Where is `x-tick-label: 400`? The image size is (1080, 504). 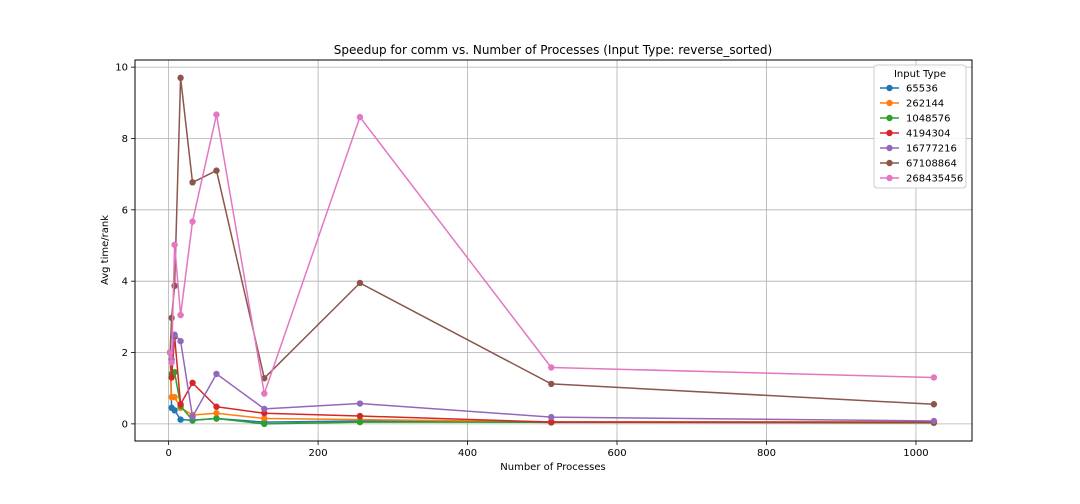 x-tick-label: 400 is located at coordinates (467, 453).